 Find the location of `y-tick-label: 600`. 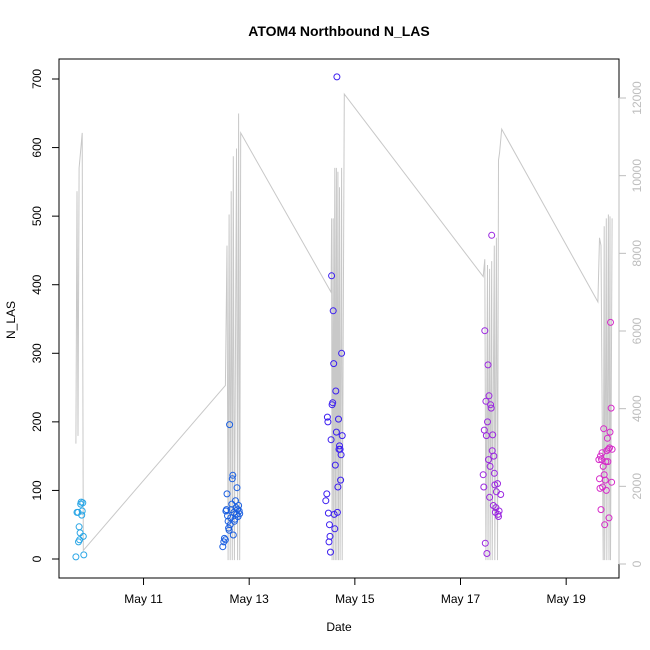

y-tick-label: 600 is located at coordinates (37, 147).